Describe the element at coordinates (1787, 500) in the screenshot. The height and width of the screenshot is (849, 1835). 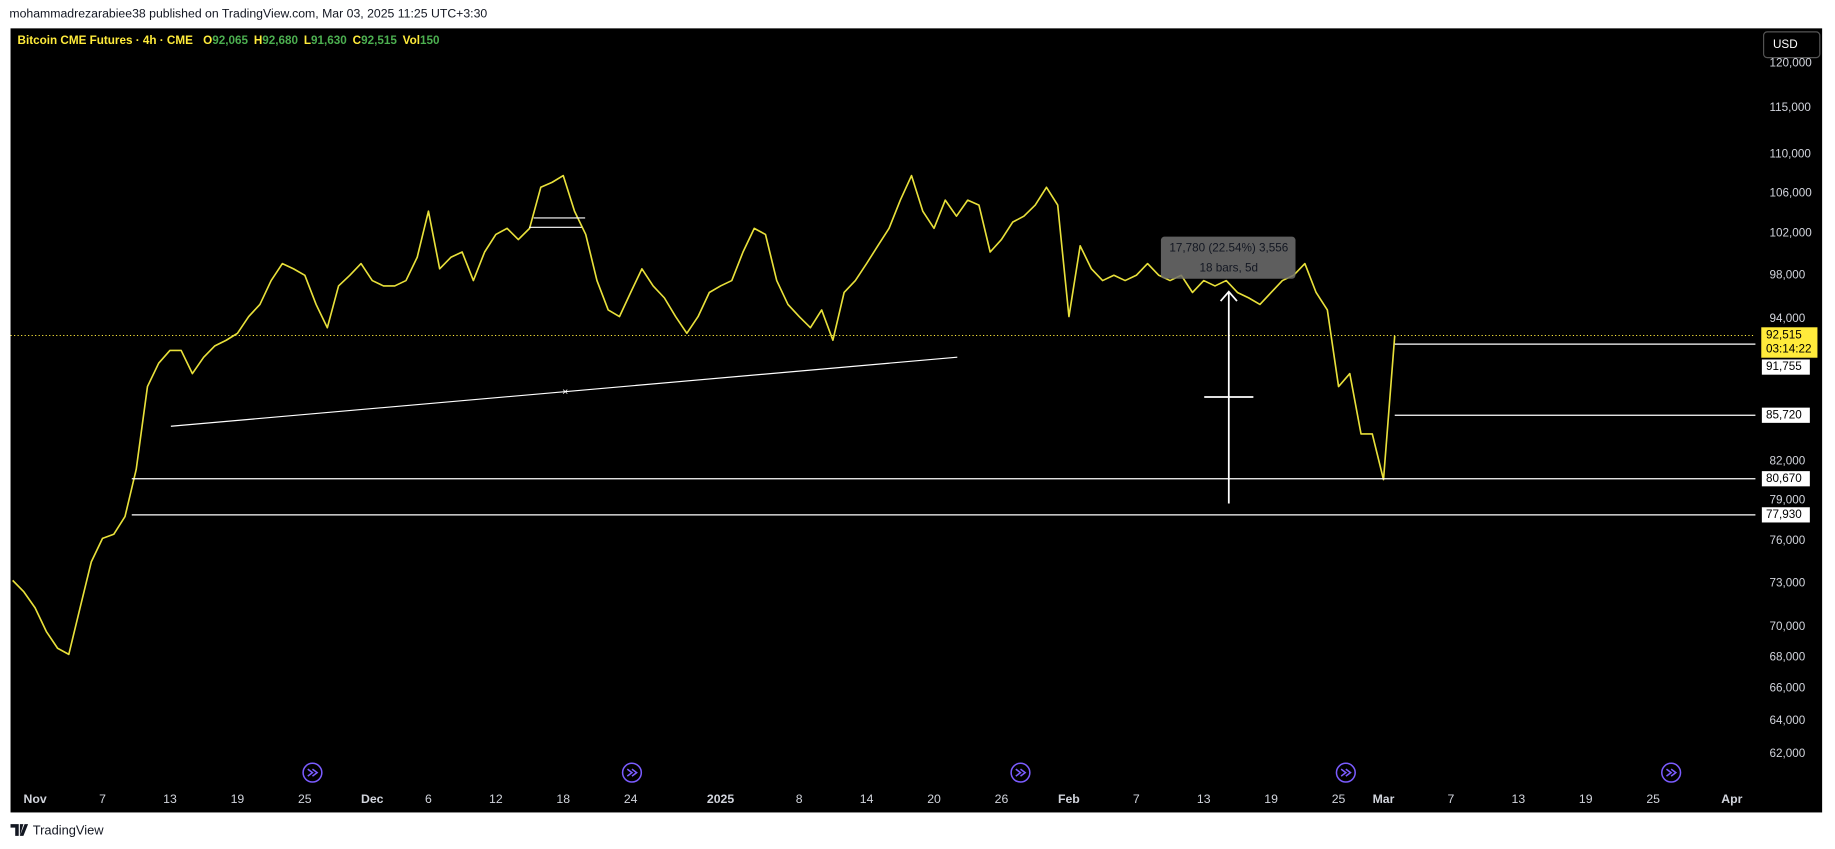
I see `y-tick-label: 79,000` at that location.